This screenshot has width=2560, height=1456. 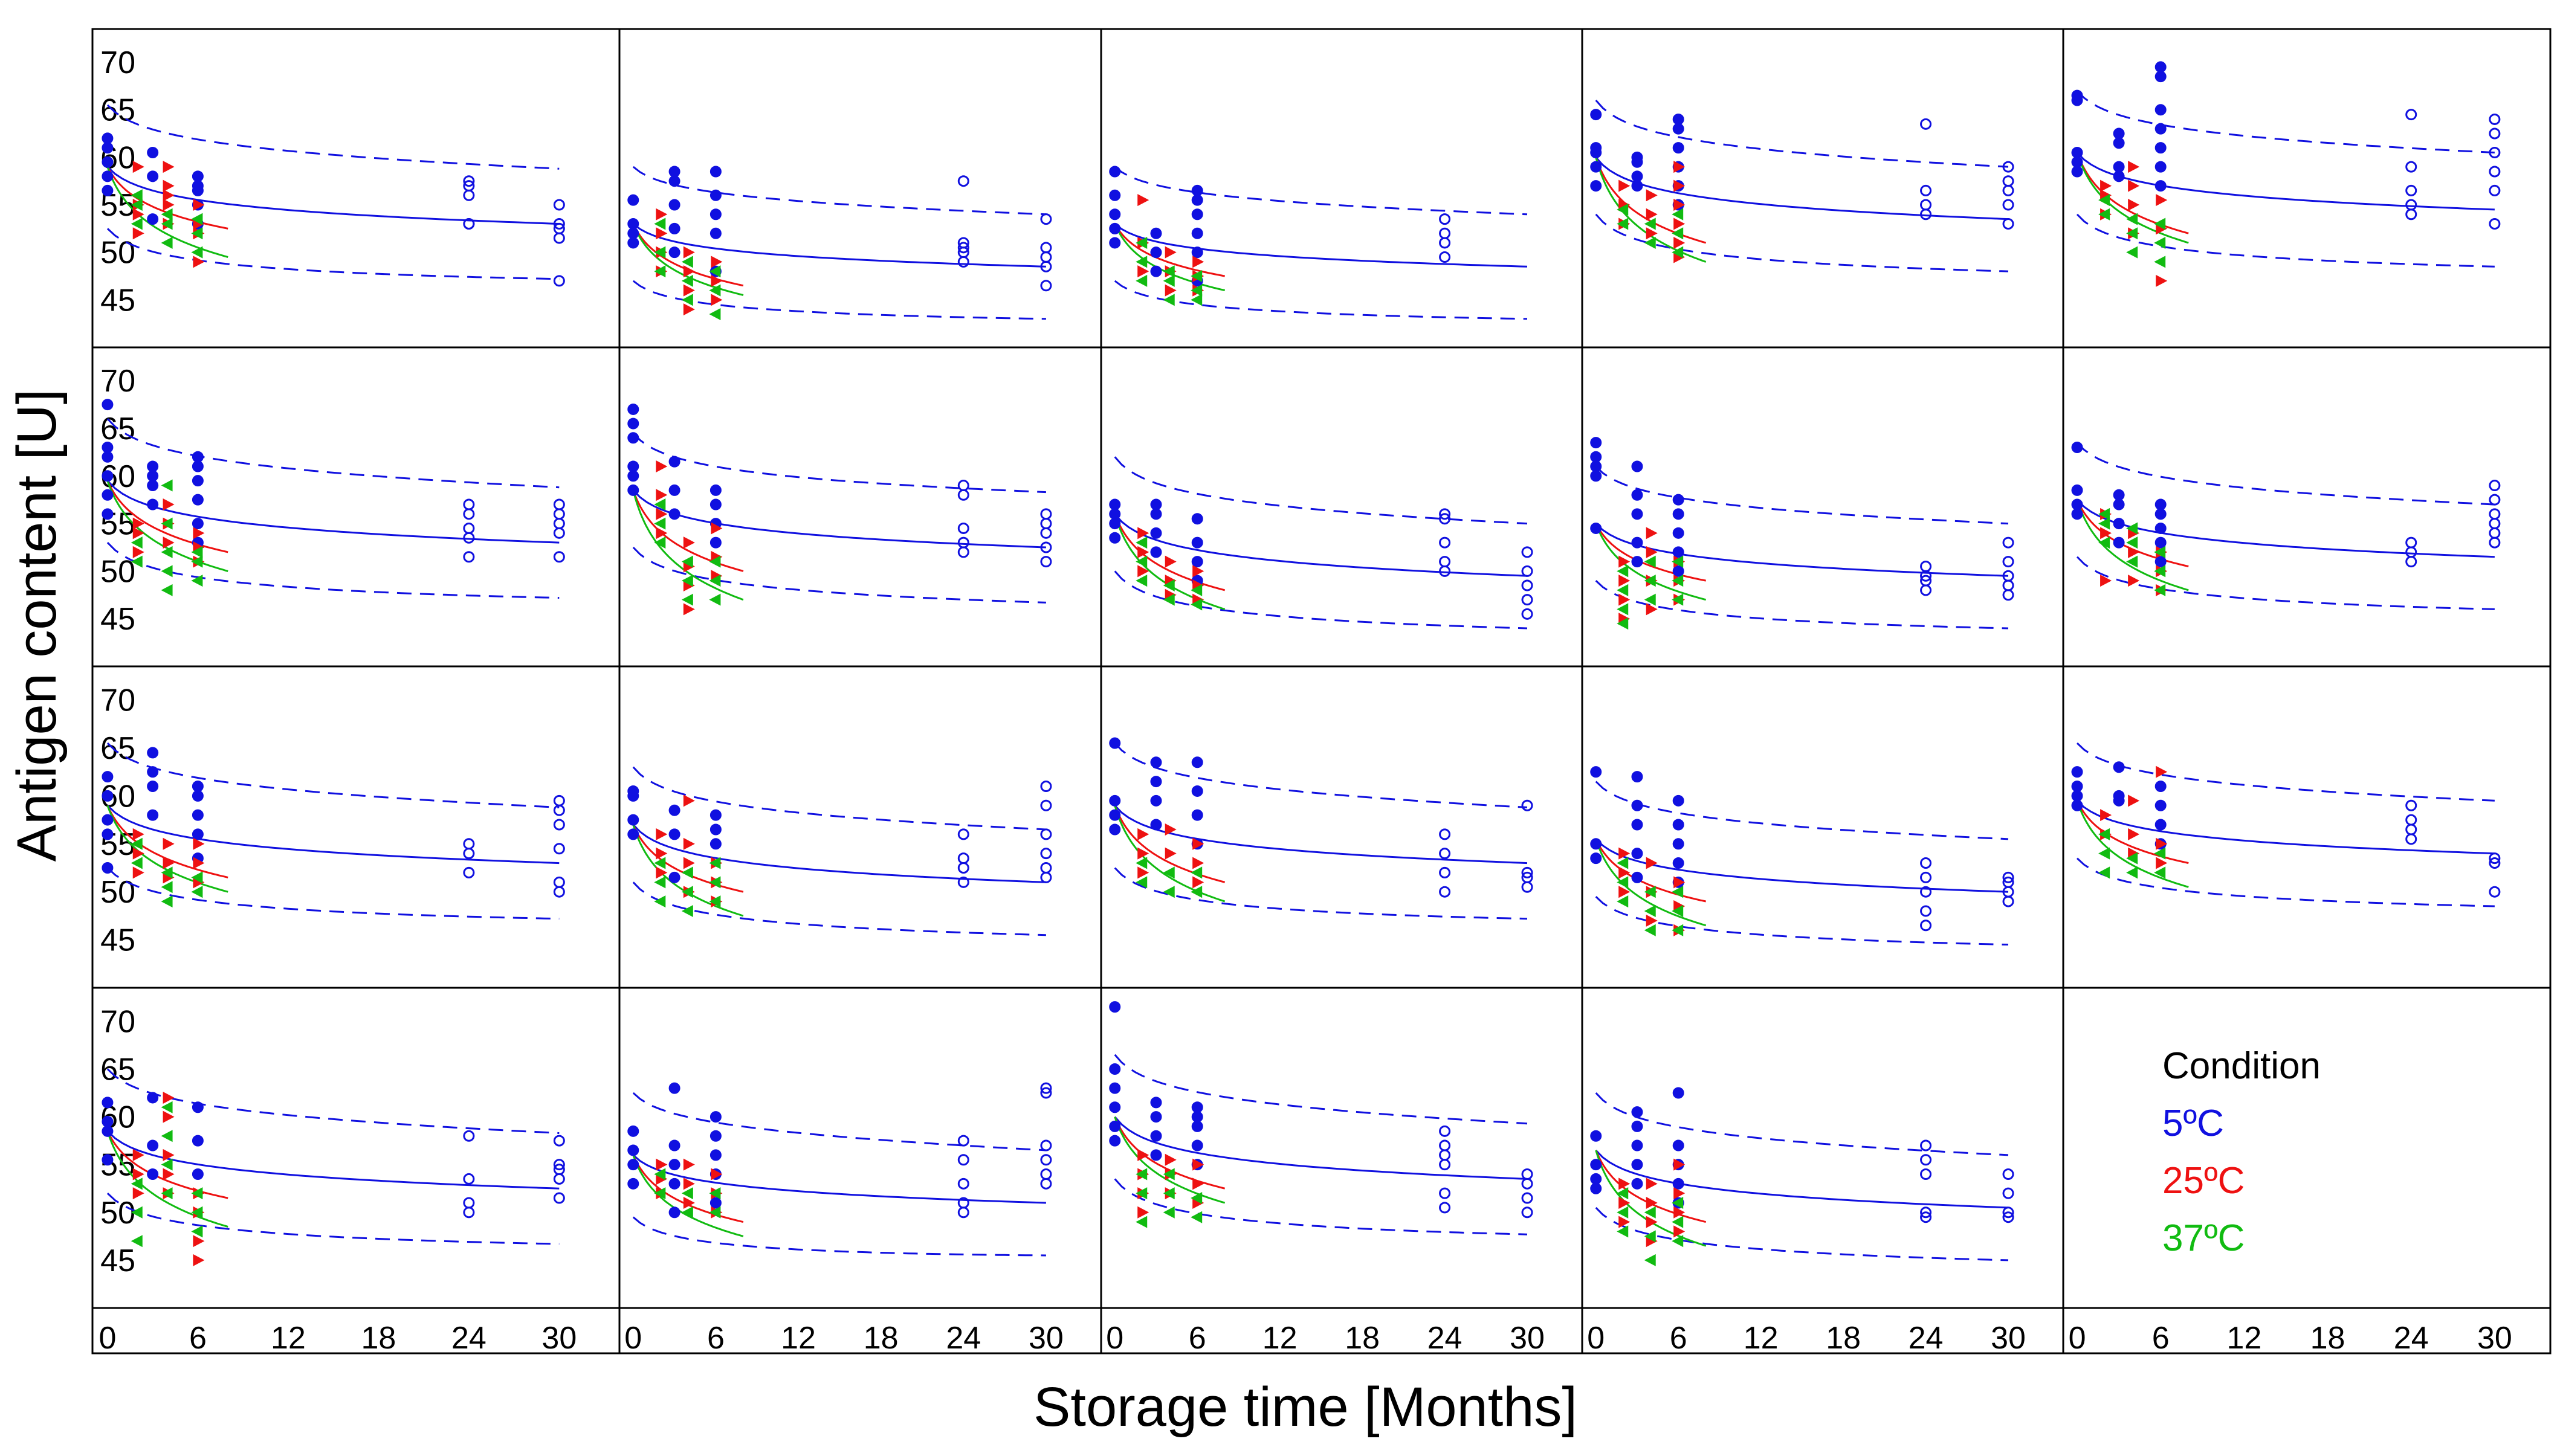 I want to click on x-tick-label: 30, so click(x=1527, y=1338).